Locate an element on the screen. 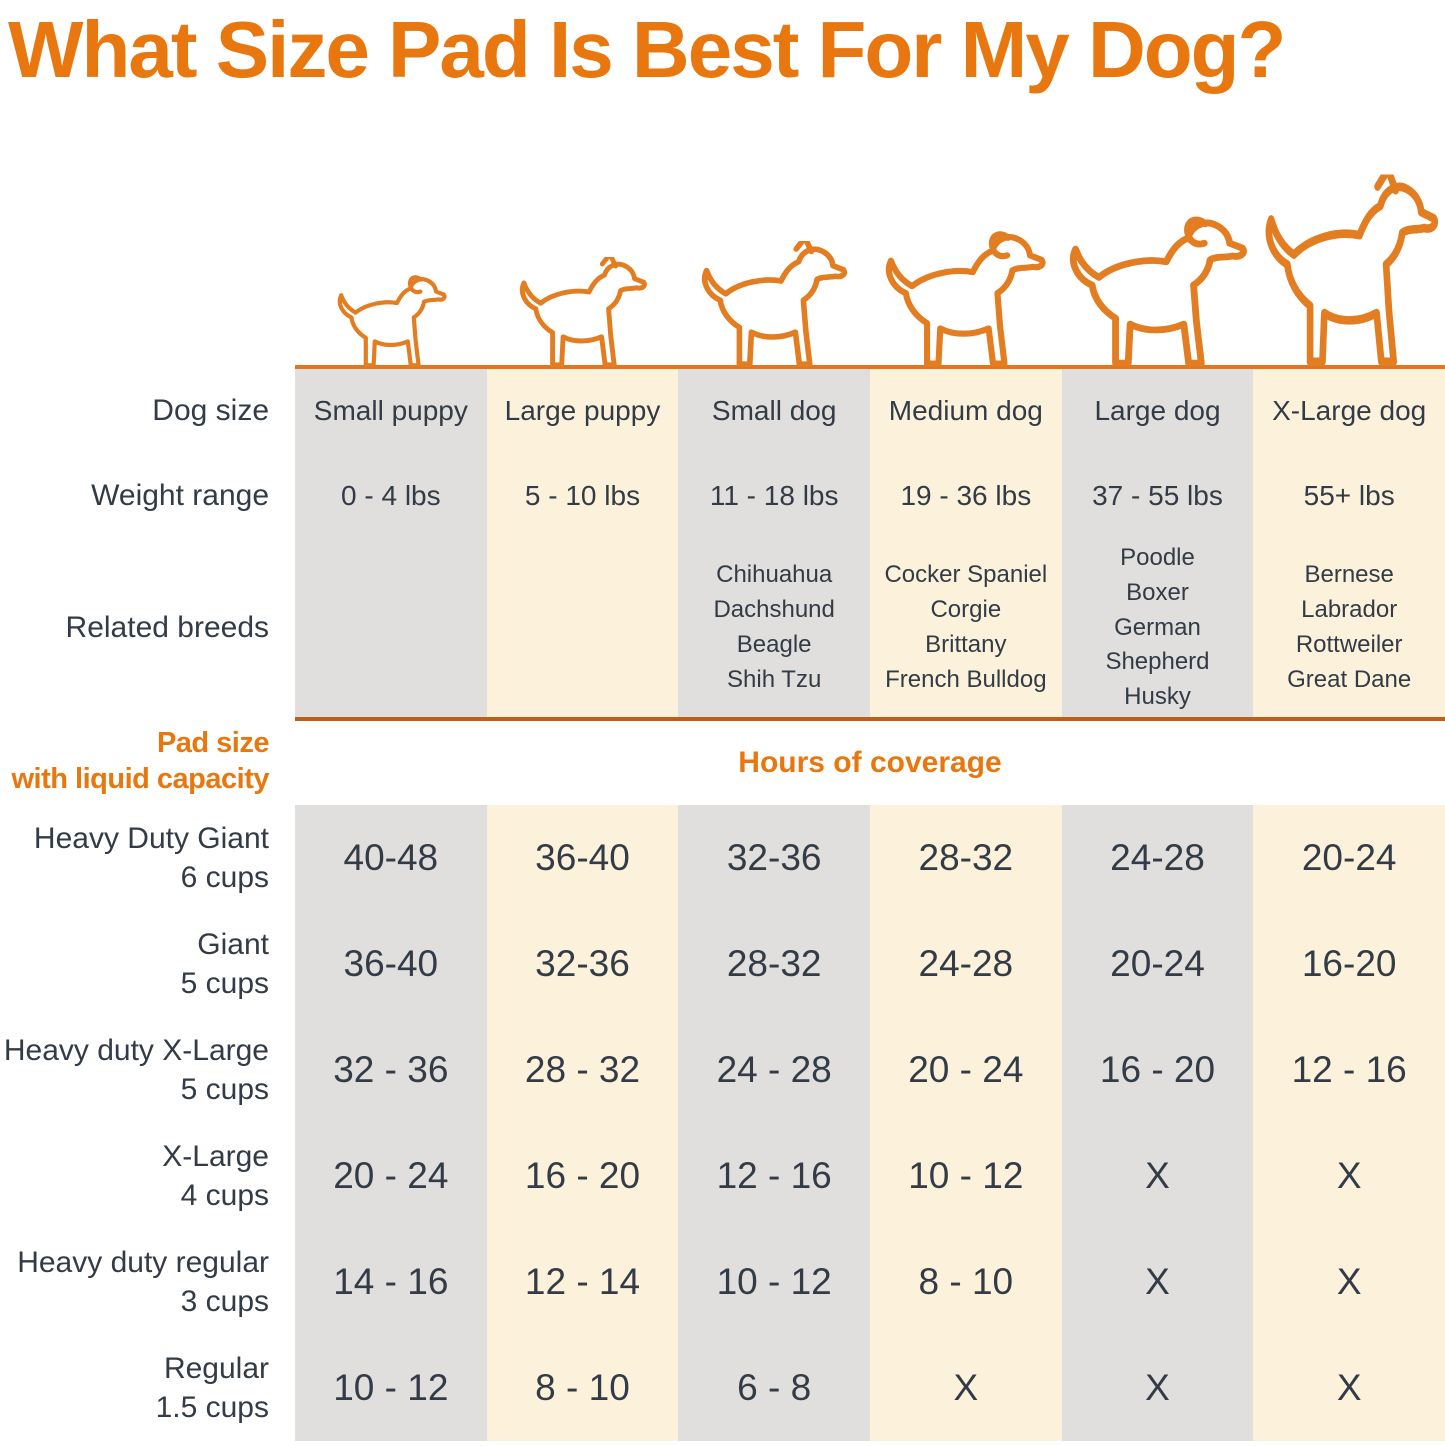  dog-size-small-dog: Small dog is located at coordinates (774, 411).